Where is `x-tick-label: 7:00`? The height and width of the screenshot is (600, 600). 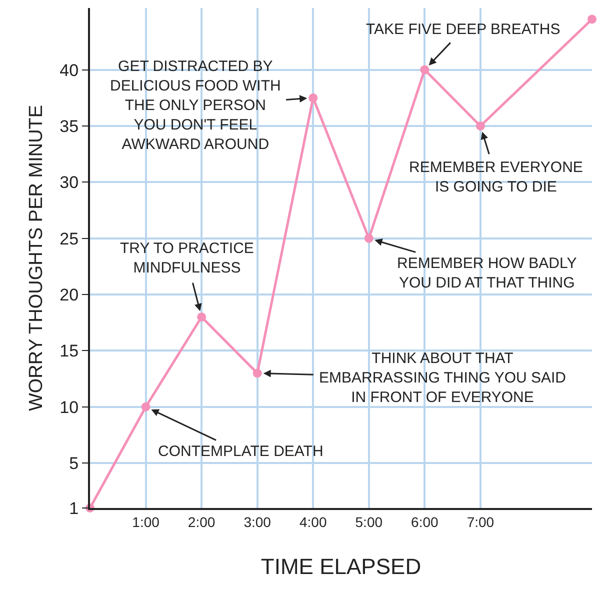 x-tick-label: 7:00 is located at coordinates (480, 522).